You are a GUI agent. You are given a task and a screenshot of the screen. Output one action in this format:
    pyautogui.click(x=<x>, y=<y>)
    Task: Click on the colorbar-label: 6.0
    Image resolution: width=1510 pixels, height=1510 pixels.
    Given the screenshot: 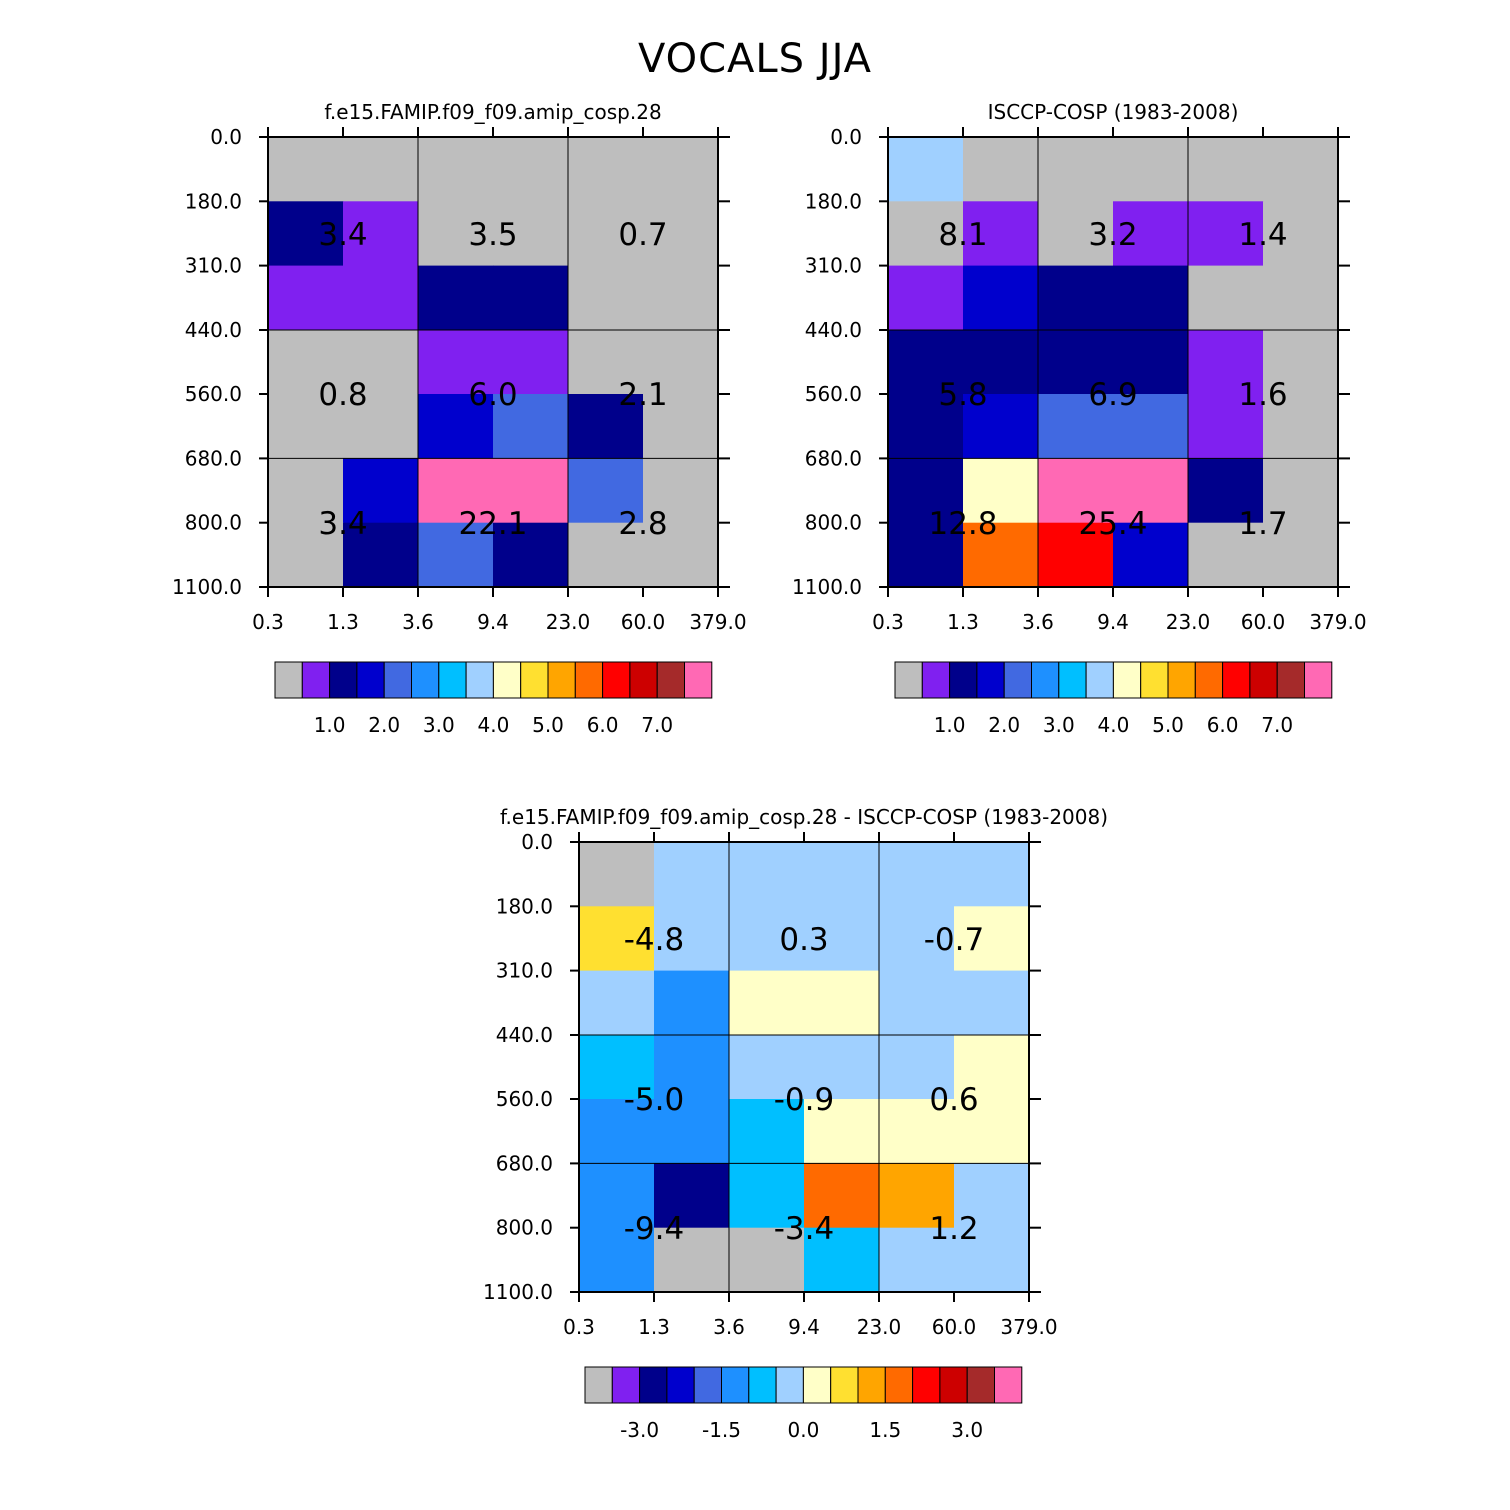 What is the action you would take?
    pyautogui.click(x=1223, y=725)
    